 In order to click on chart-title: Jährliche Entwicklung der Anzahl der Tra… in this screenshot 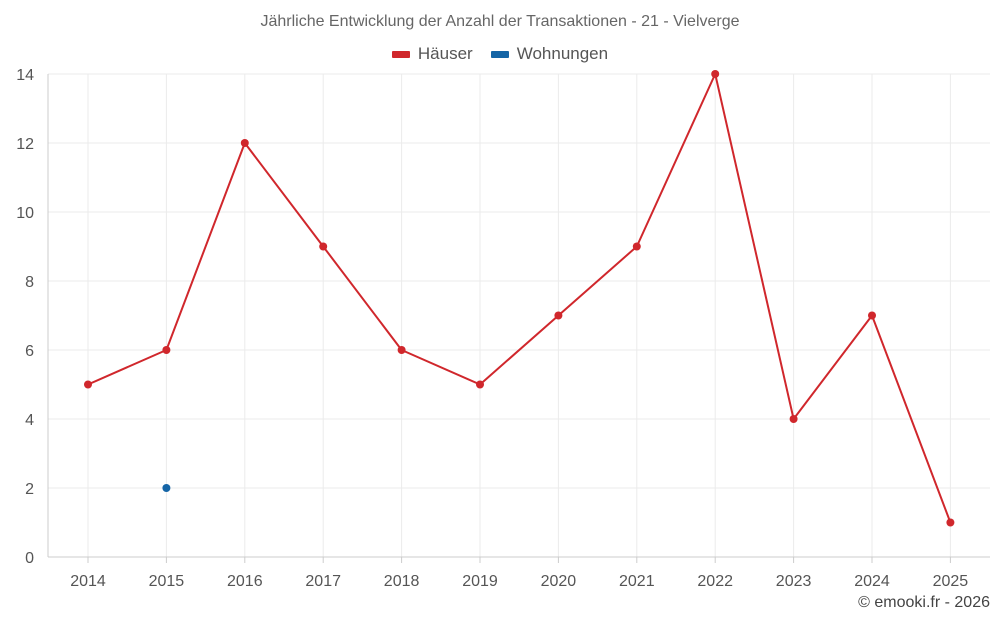, I will do `click(500, 21)`.